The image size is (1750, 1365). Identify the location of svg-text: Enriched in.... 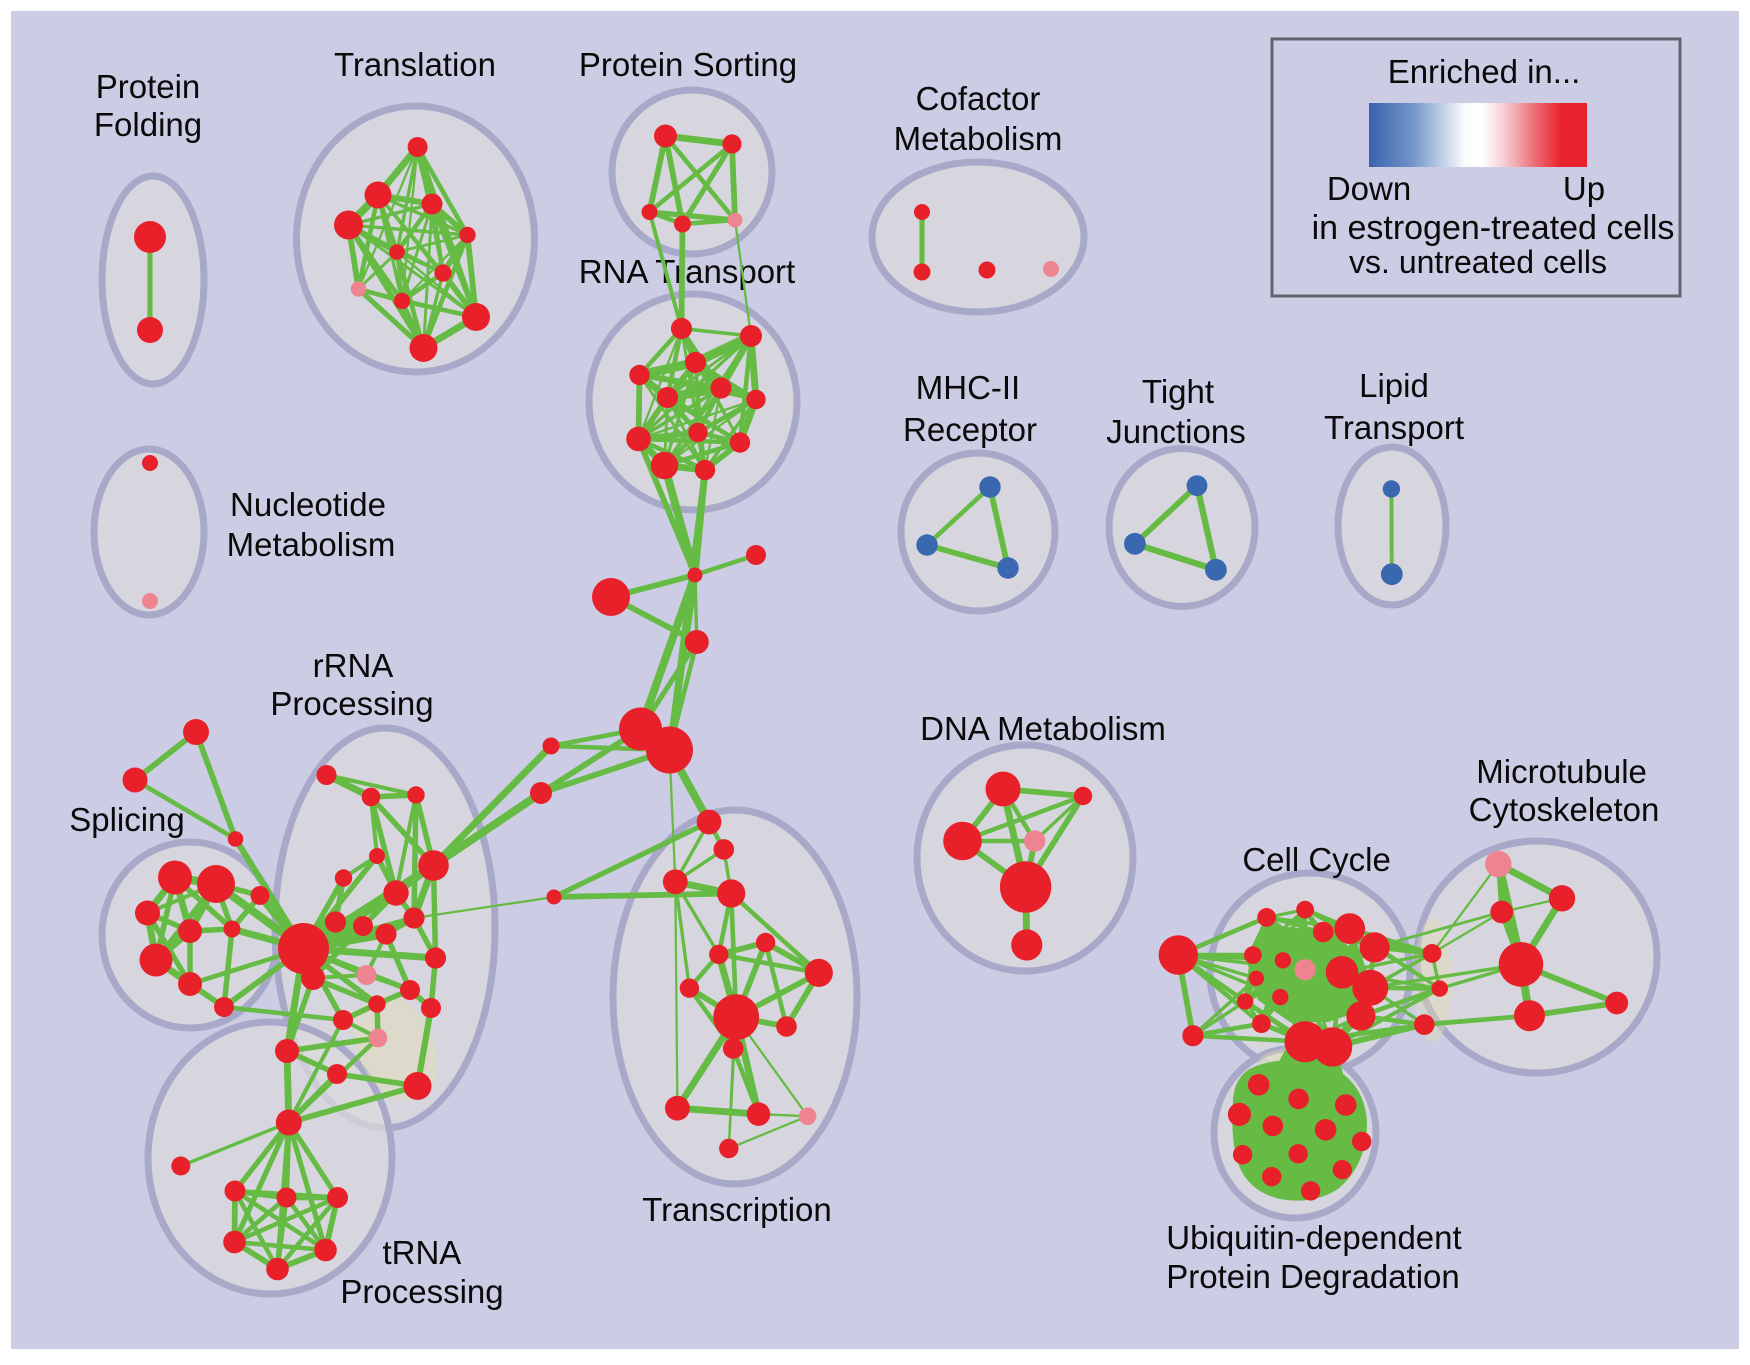
(1484, 71).